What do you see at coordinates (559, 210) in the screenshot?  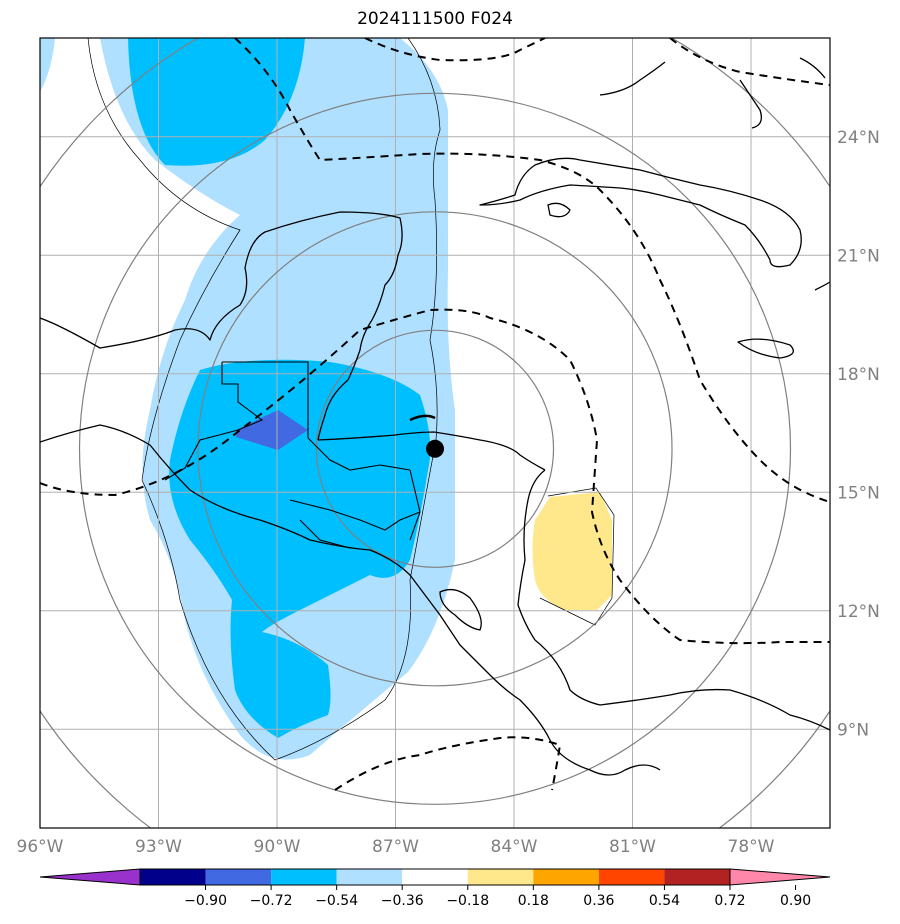 I see `coast-isla-juventud` at bounding box center [559, 210].